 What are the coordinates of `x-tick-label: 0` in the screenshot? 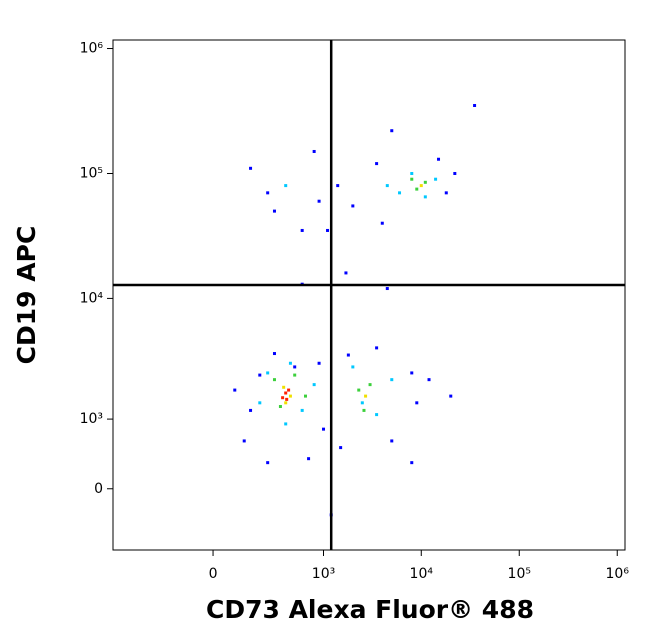 It's located at (213, 574).